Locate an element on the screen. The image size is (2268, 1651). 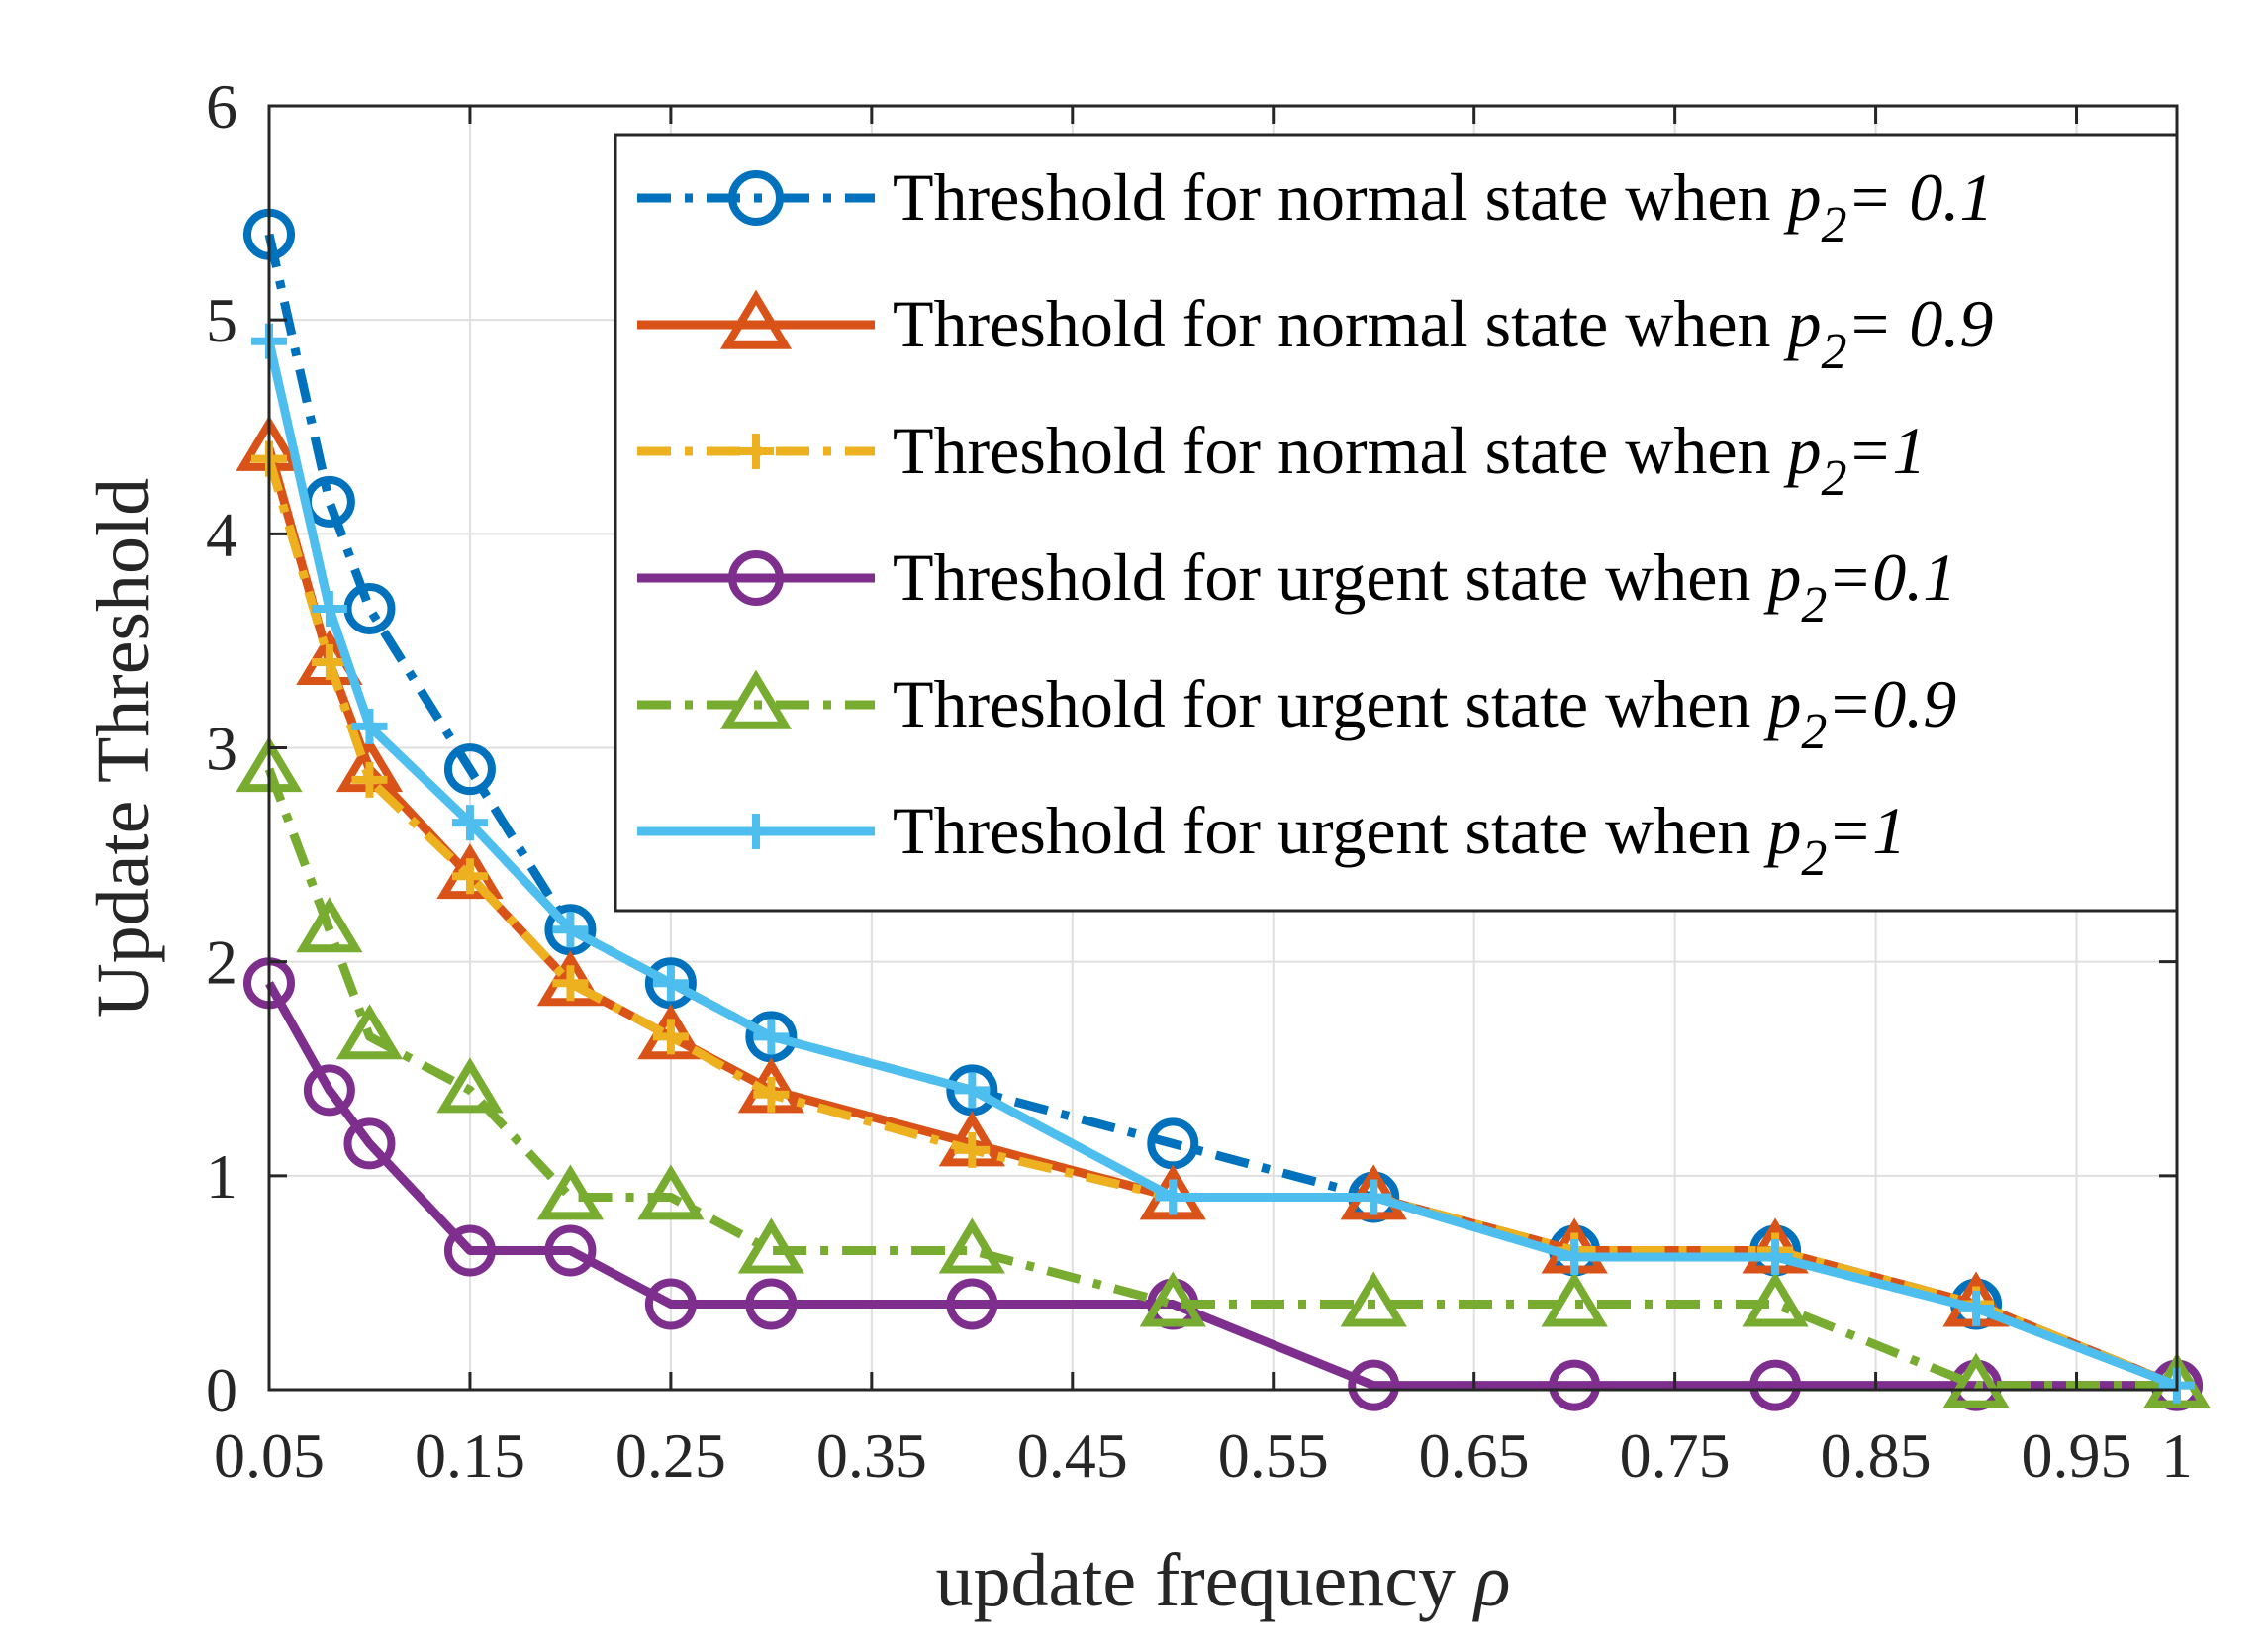
y-tick-label: 3 is located at coordinates (222, 749).